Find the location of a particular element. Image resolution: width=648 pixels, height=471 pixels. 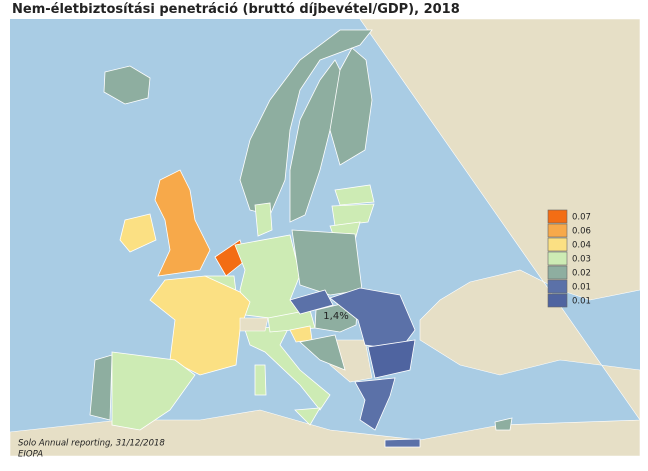

source-text: Solo Annual reporting, 31/12/2018 is located at coordinates (91, 444).